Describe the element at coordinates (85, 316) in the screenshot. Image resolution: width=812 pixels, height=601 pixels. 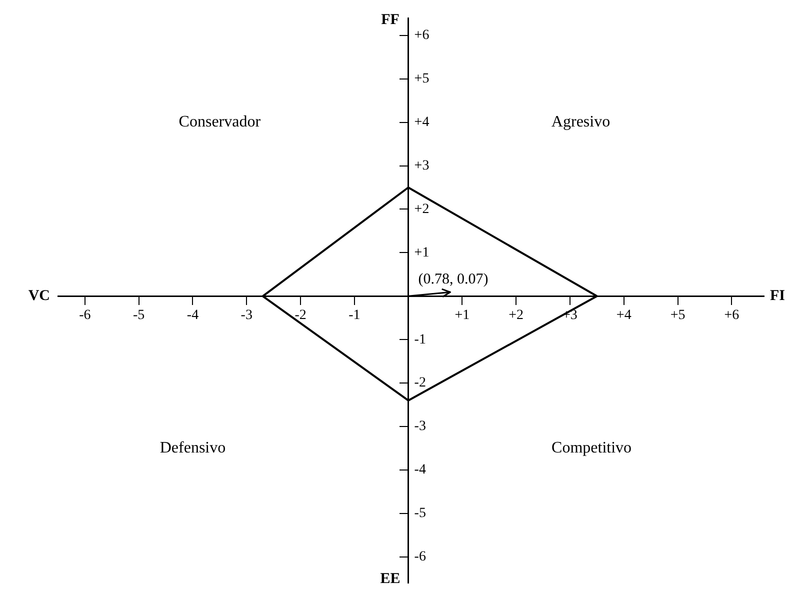
I see `x-tick-label: -6` at that location.